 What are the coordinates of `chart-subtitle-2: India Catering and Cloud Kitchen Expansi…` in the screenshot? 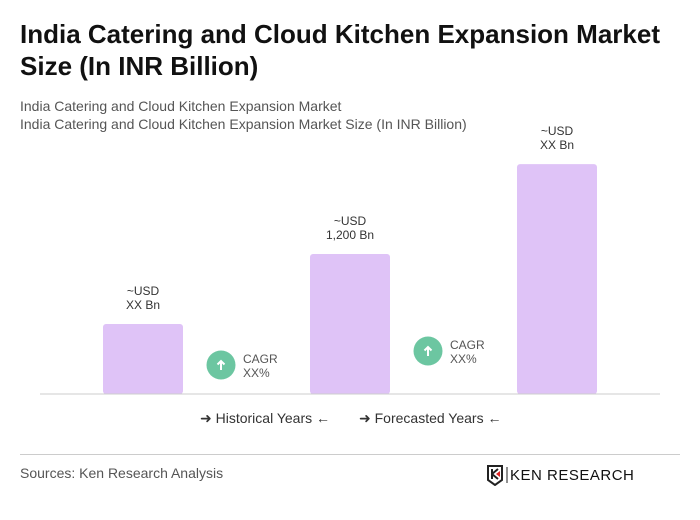 It's located at (243, 124).